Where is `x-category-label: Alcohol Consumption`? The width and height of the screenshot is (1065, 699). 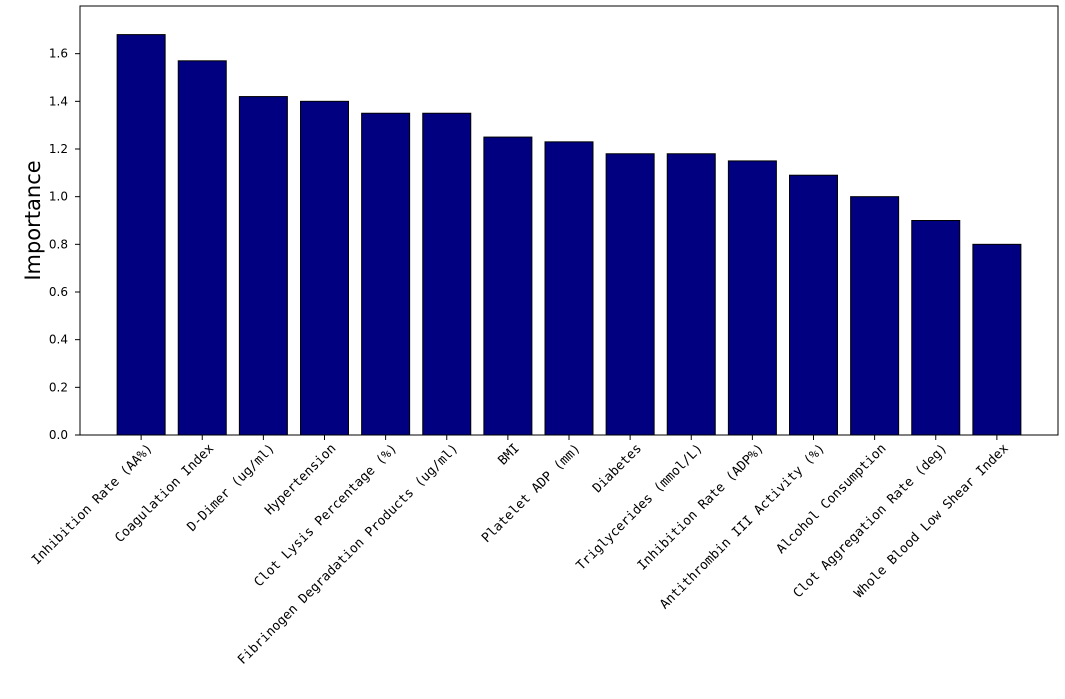 x-category-label: Alcohol Consumption is located at coordinates (832, 499).